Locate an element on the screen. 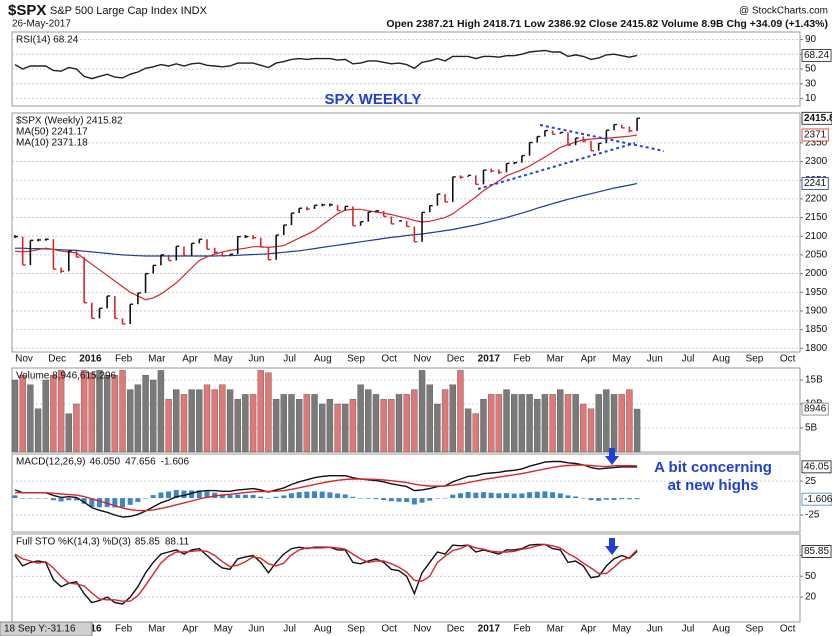 The image size is (832, 636). value-tag: 2371 is located at coordinates (815, 135).